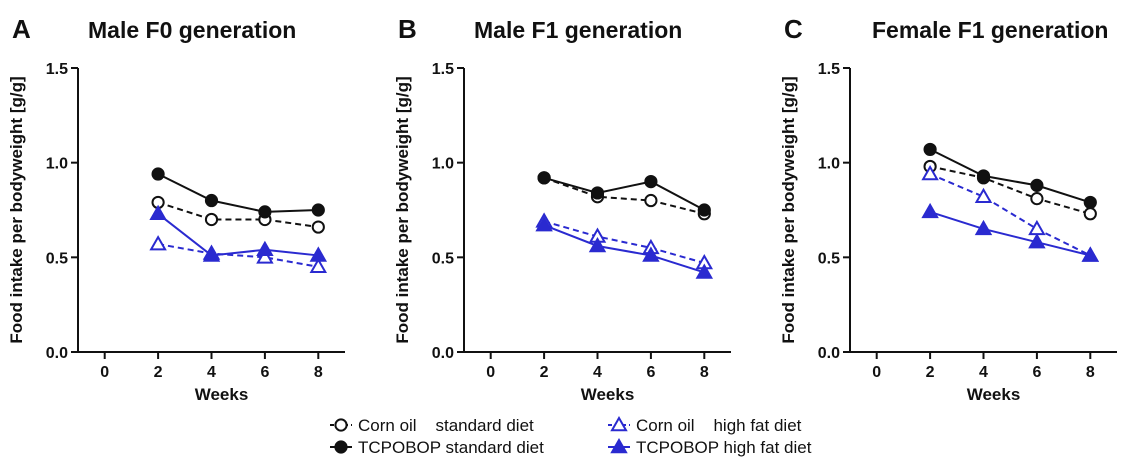 Image resolution: width=1126 pixels, height=467 pixels. I want to click on legend-label: TCPOBOP standard diet, so click(451, 447).